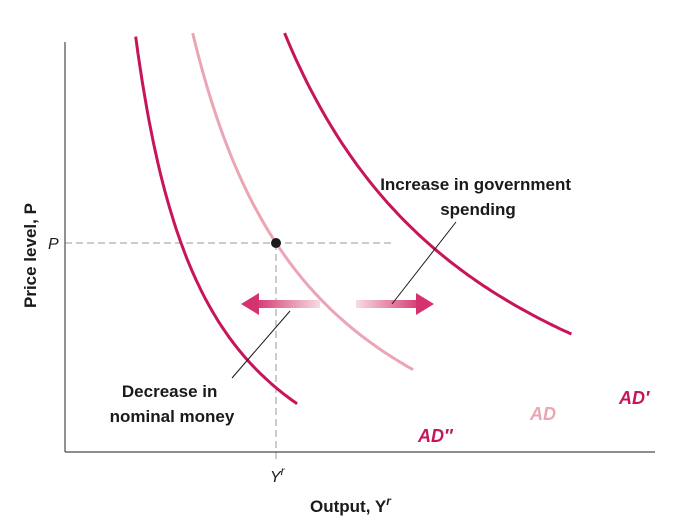  What do you see at coordinates (53, 244) in the screenshot?
I see `price-tick-label: P` at bounding box center [53, 244].